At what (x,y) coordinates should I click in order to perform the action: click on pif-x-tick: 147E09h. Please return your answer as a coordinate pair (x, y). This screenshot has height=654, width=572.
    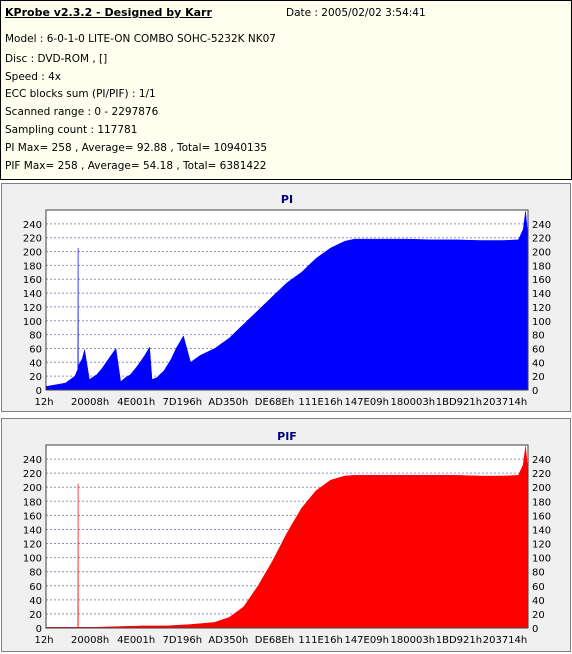
    Looking at the image, I should click on (366, 640).